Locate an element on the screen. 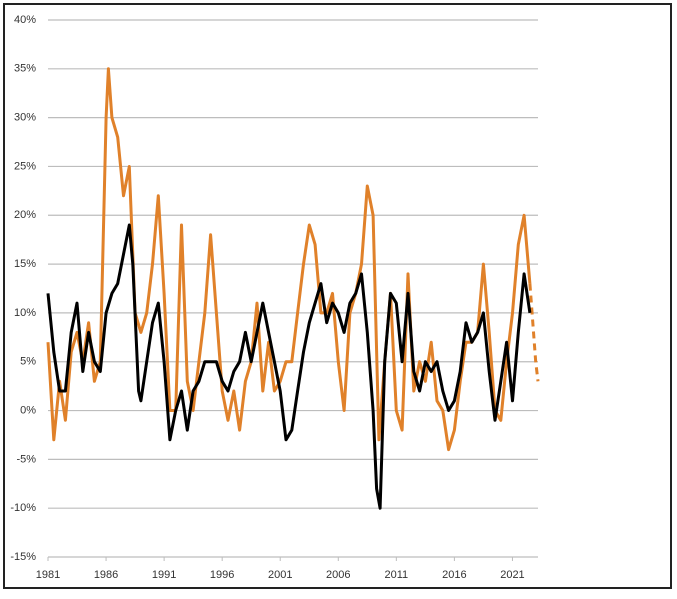 The height and width of the screenshot is (599, 677). y-tick-label: 10% is located at coordinates (25, 313).